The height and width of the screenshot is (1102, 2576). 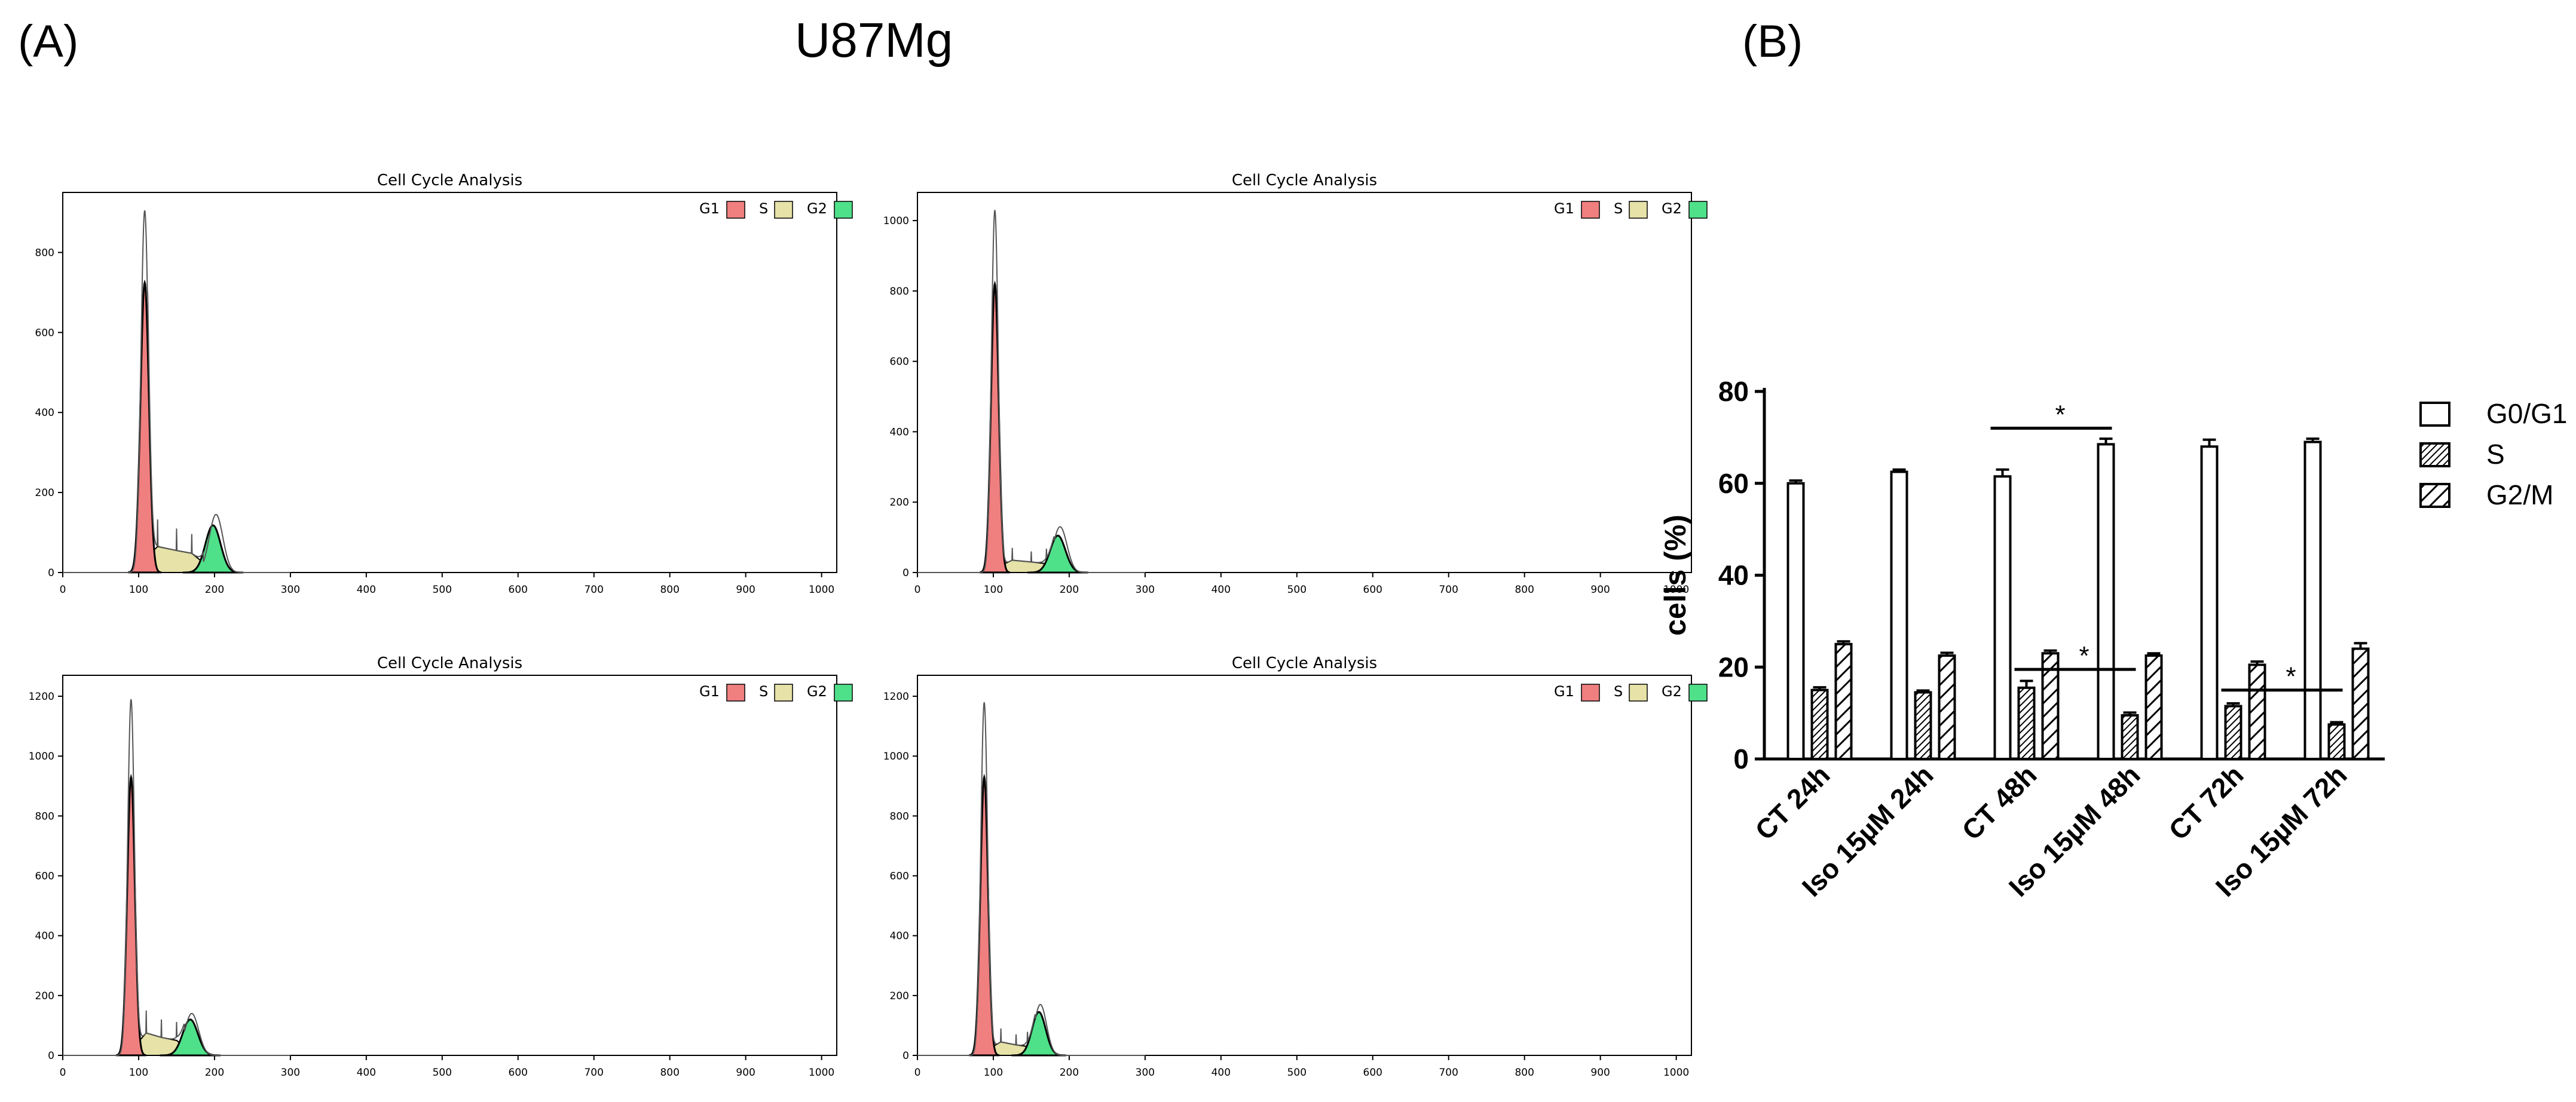 I want to click on category-label: CT 72h, so click(x=2205, y=802).